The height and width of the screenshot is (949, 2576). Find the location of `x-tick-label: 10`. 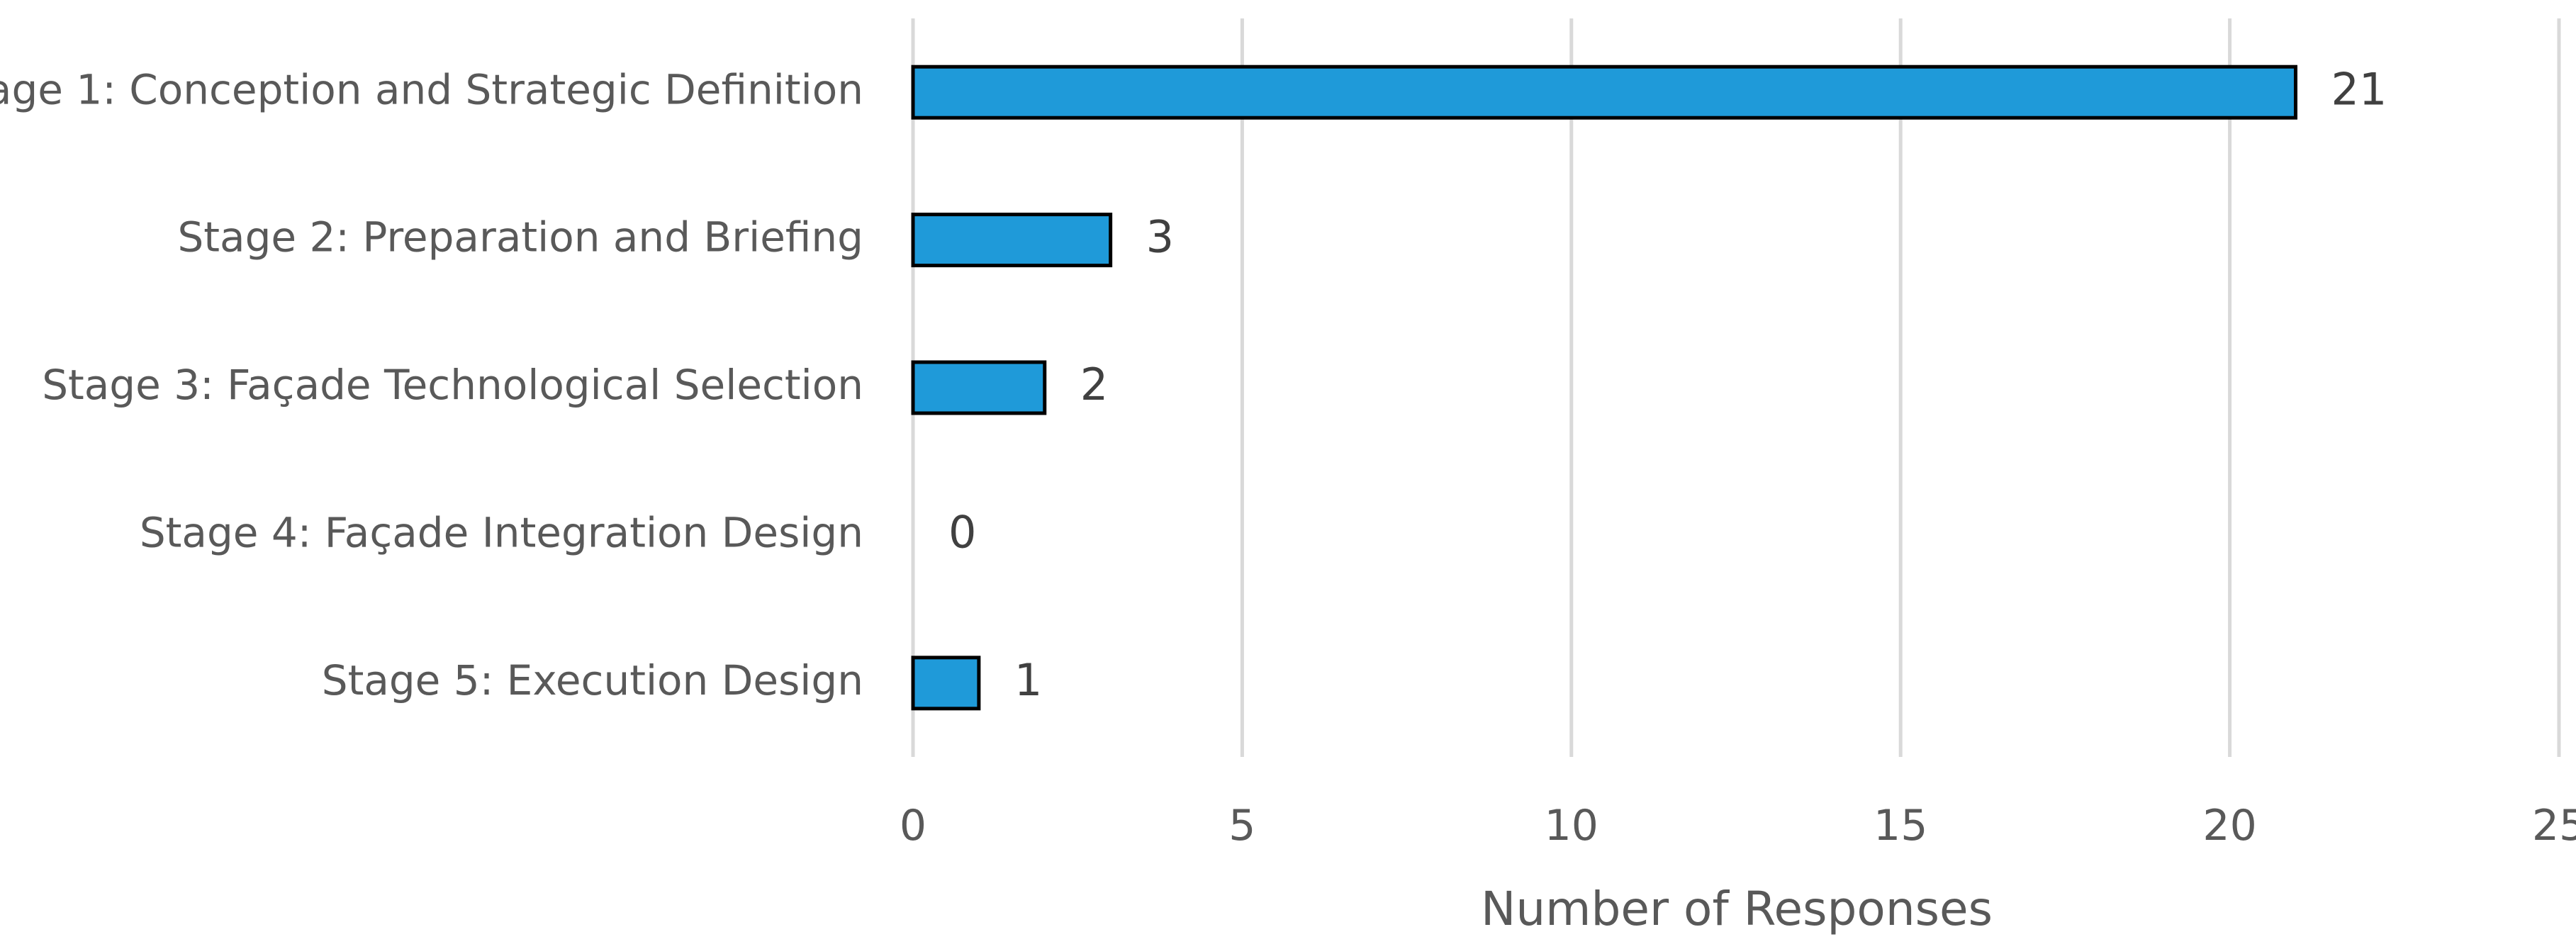

x-tick-label: 10 is located at coordinates (1571, 825).